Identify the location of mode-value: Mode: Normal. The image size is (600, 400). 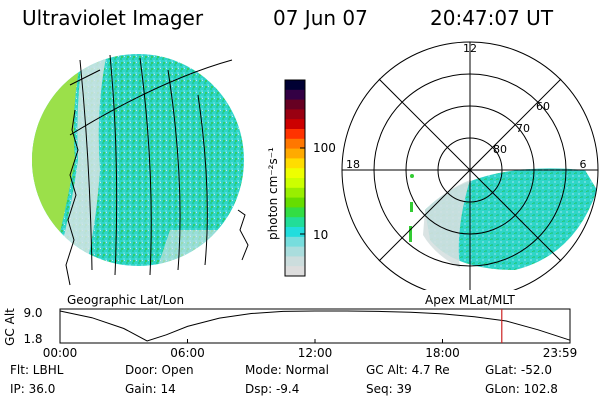
(287, 370).